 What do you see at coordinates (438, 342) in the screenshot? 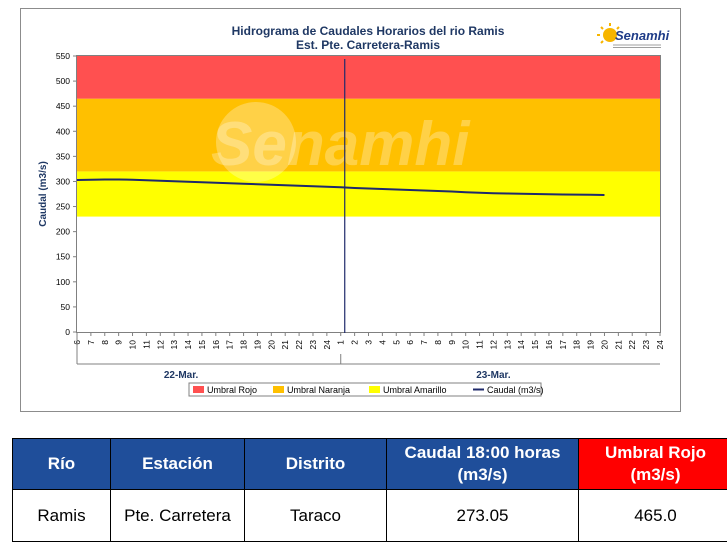
I see `x-tick-label-26: 8` at bounding box center [438, 342].